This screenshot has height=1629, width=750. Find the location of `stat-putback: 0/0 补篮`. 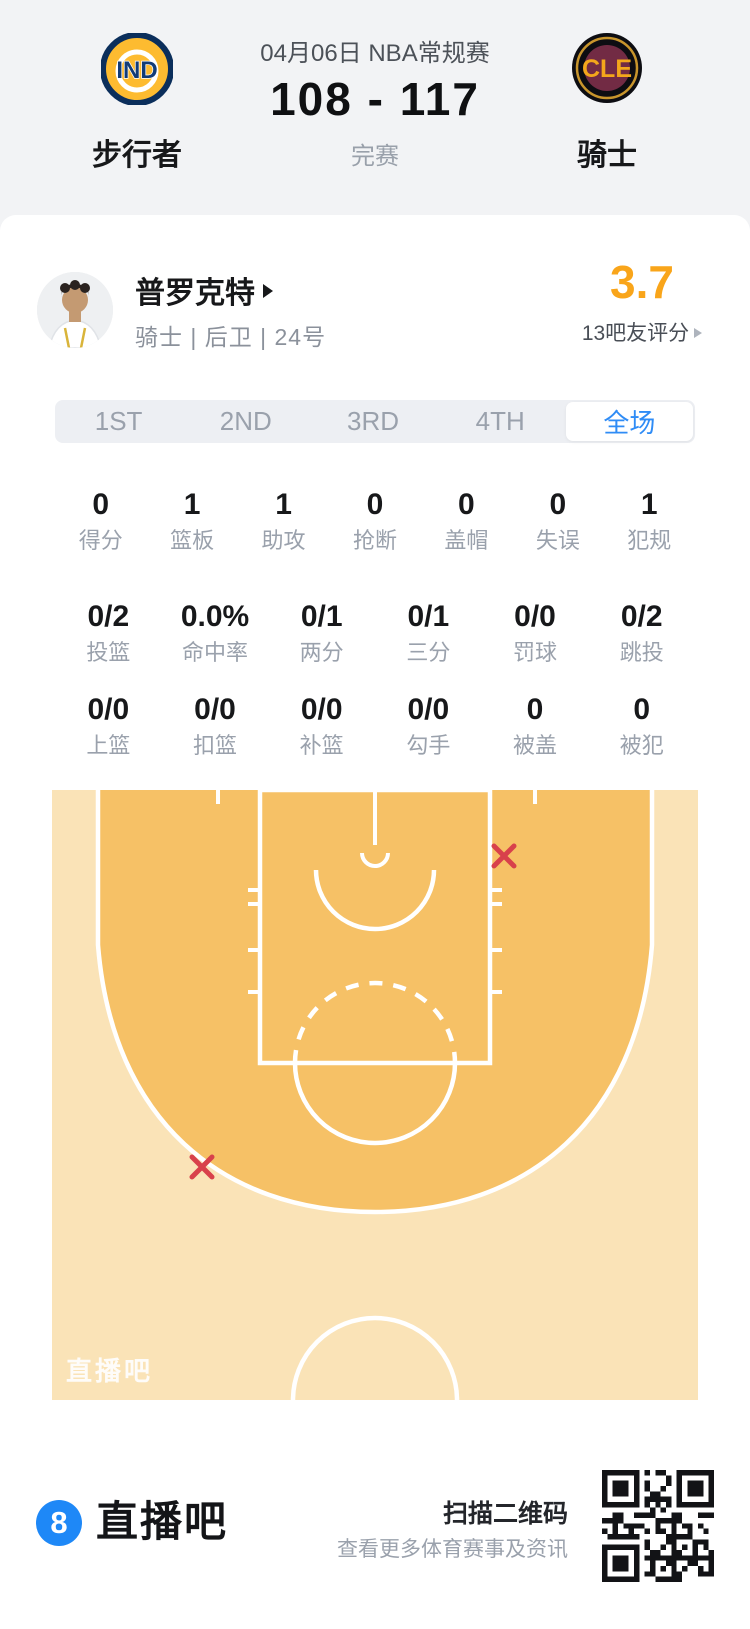

stat-putback: 0/0 补篮 is located at coordinates (321, 726).